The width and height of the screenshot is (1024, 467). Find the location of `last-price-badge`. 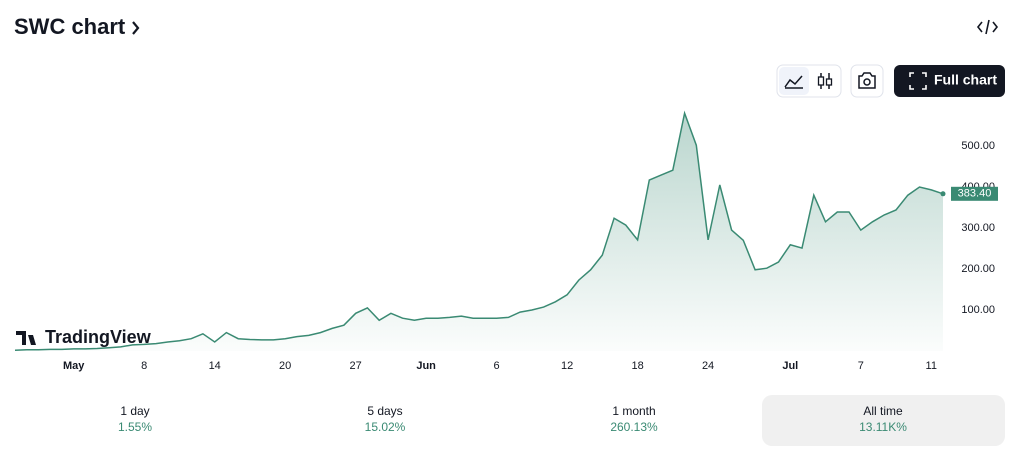

last-price-badge is located at coordinates (974, 193).